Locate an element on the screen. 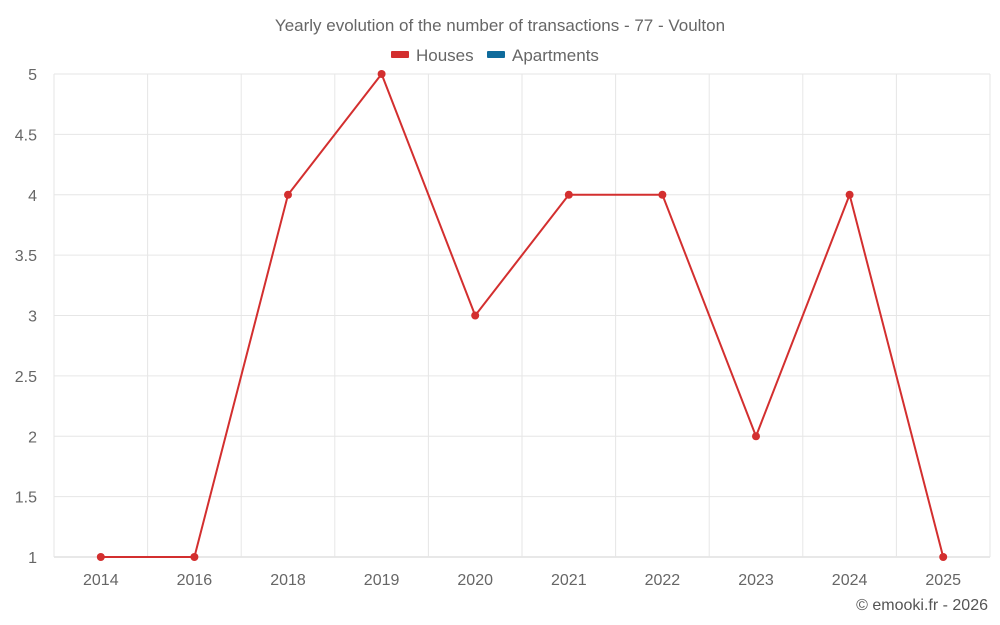 This screenshot has height=625, width=1000. x-tick-label: 2025 is located at coordinates (943, 580).